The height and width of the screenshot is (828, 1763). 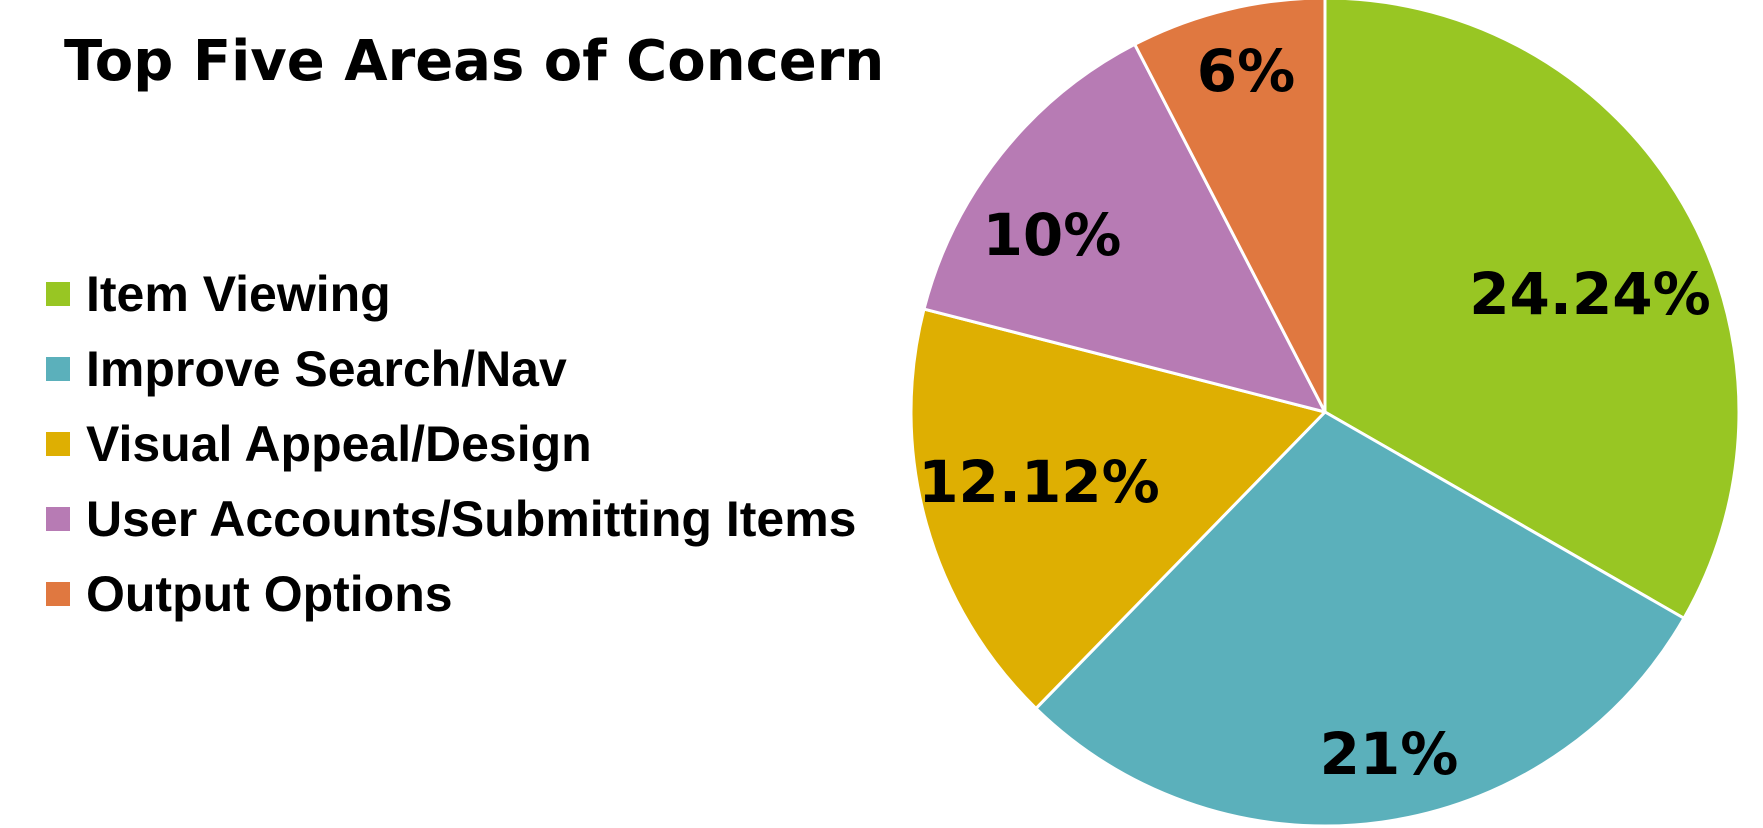 What do you see at coordinates (474, 61) in the screenshot?
I see `chart-title: Top Five Areas of Concern` at bounding box center [474, 61].